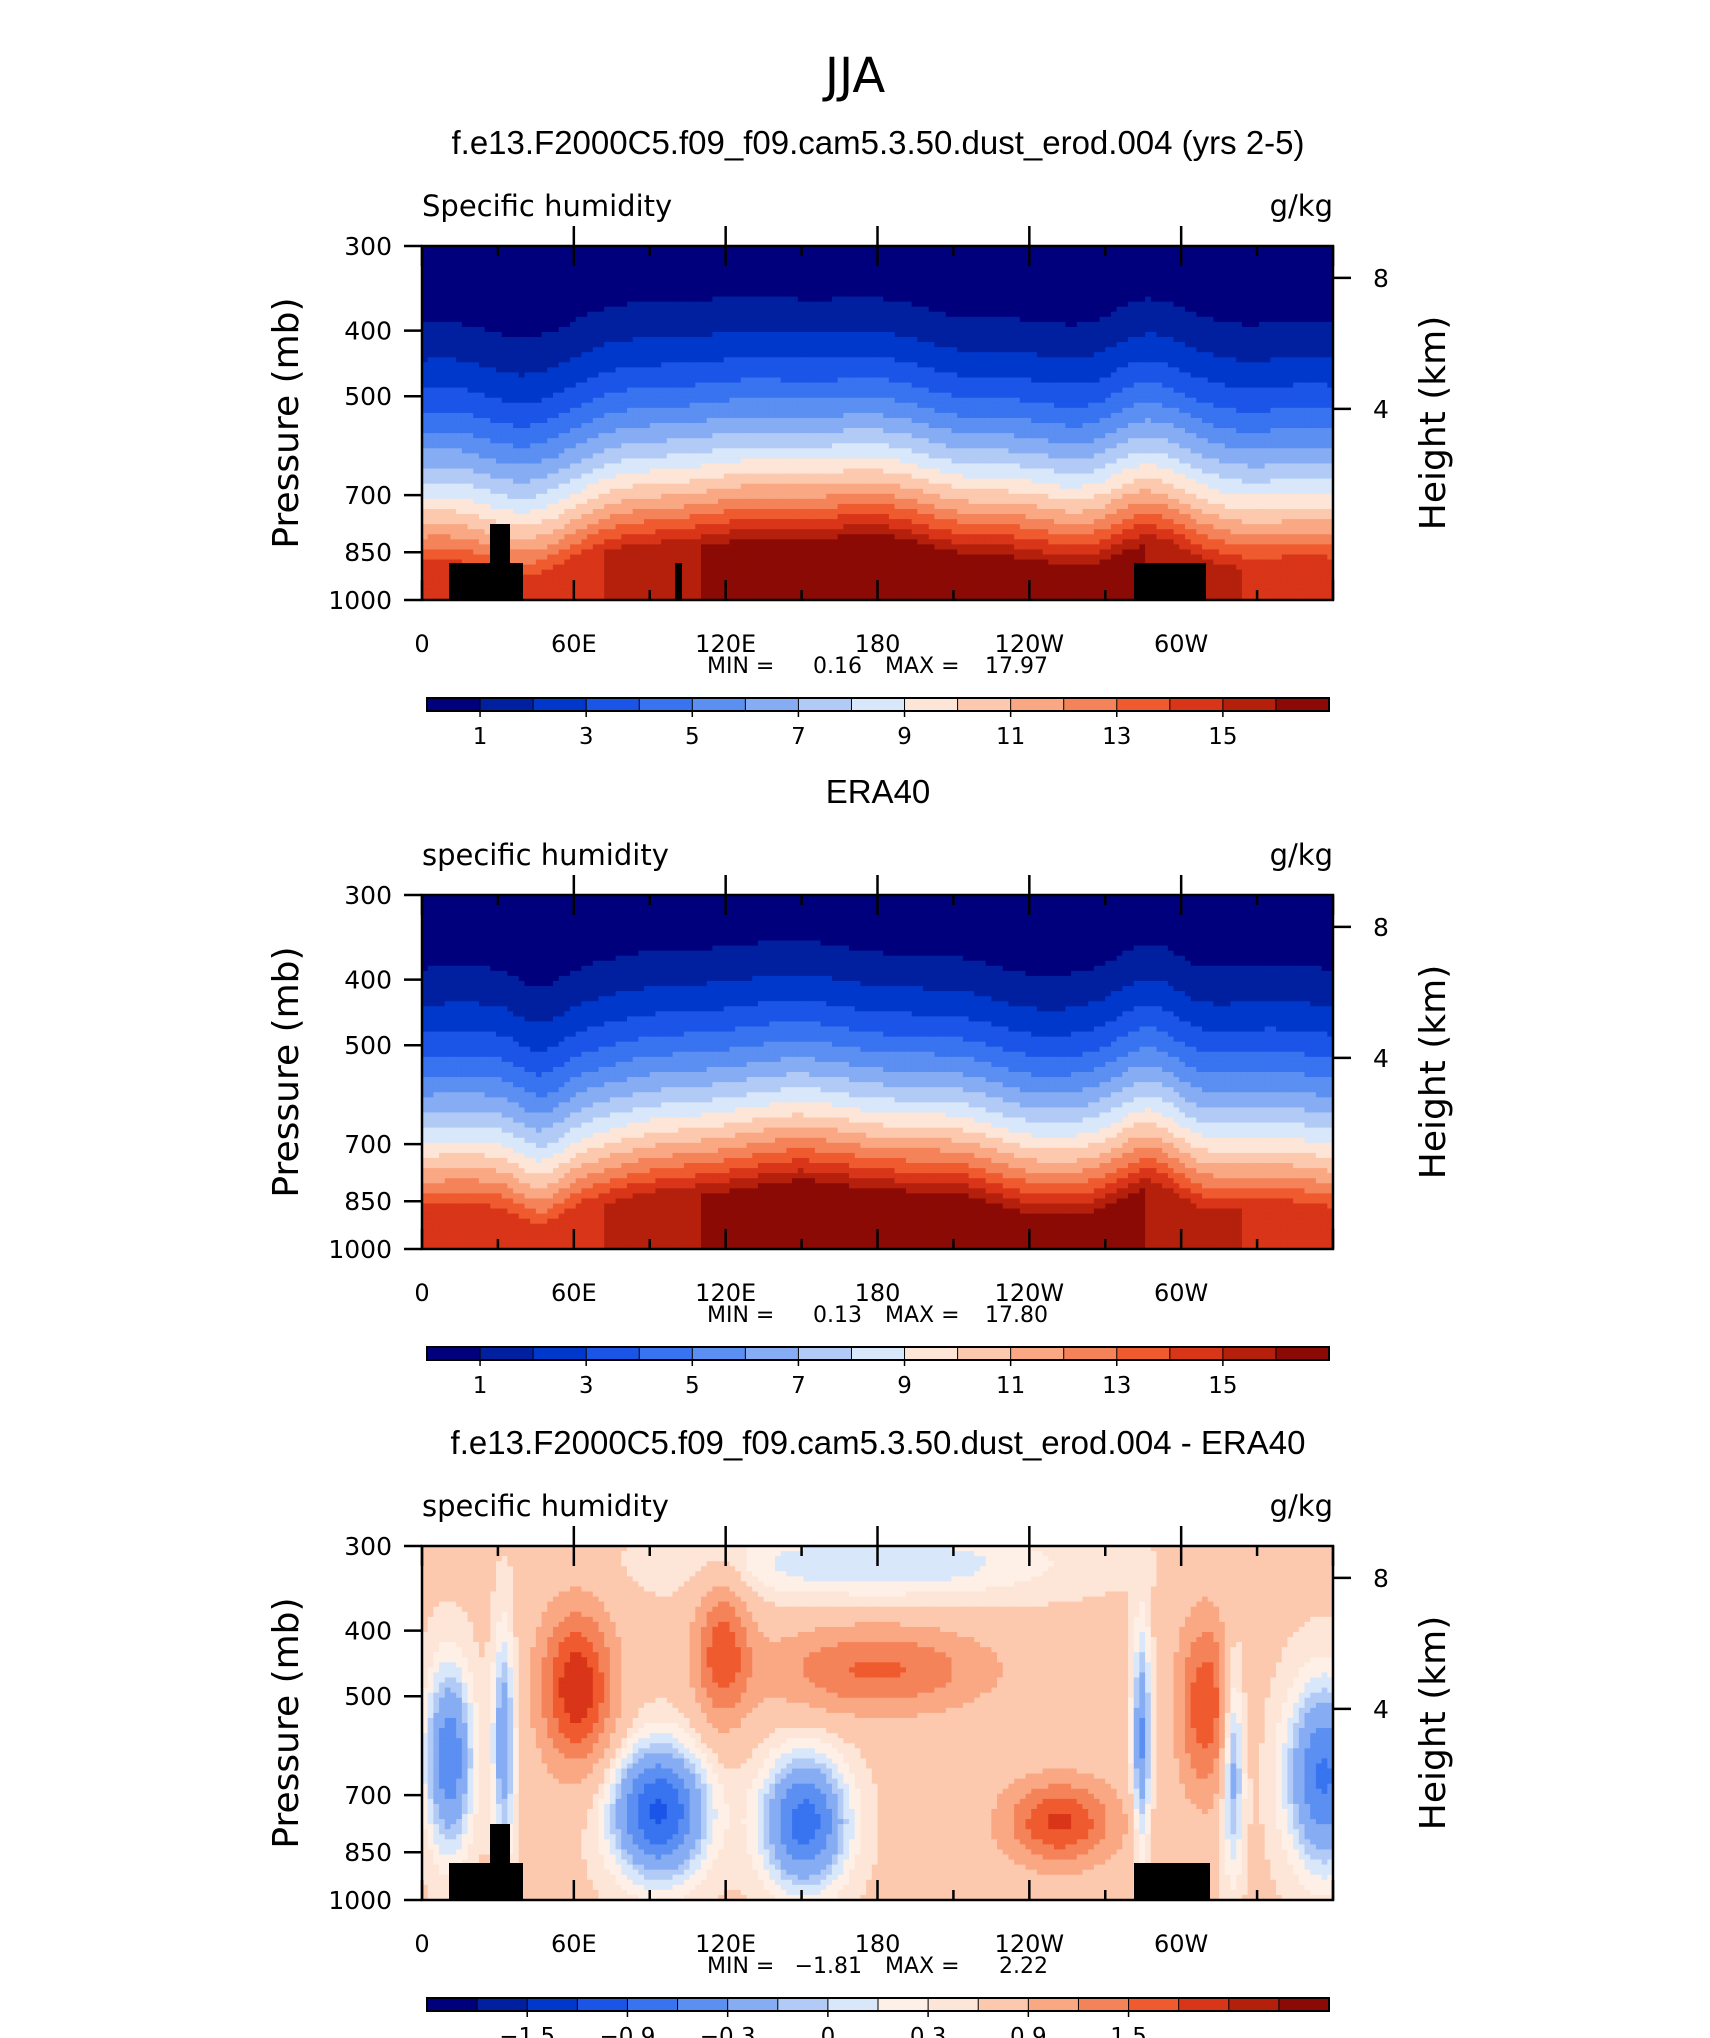 The height and width of the screenshot is (2038, 1710). I want to click on y-tick-label: 850, so click(368, 1852).